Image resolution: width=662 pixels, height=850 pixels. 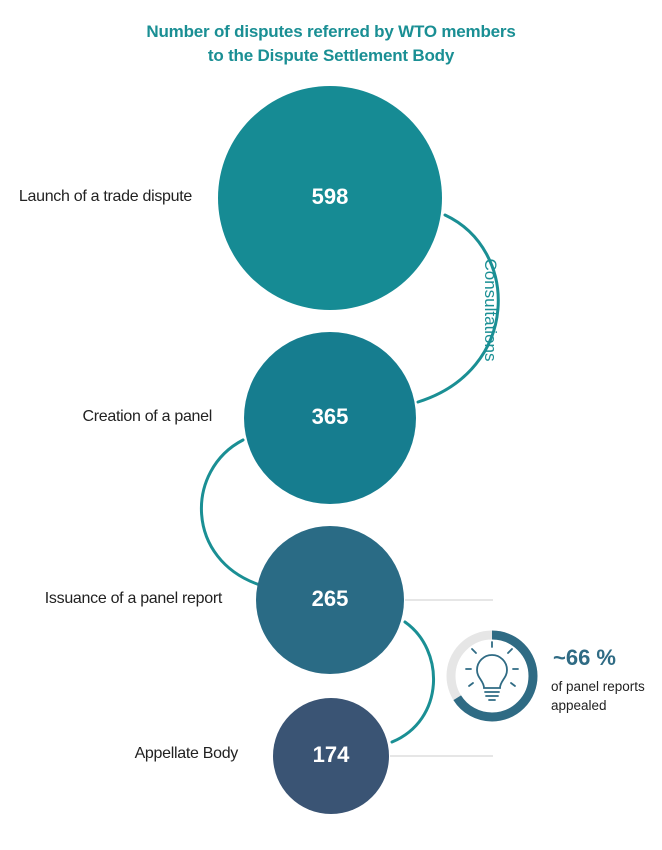 I want to click on lightbulb-icon, so click(x=492, y=671).